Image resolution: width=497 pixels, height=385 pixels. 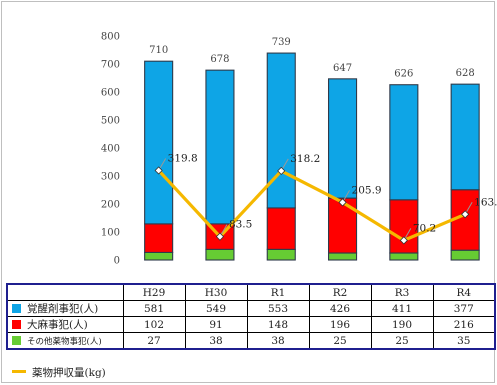 I want to click on table-row-label: その他薬物事犯(人), so click(x=65, y=341).